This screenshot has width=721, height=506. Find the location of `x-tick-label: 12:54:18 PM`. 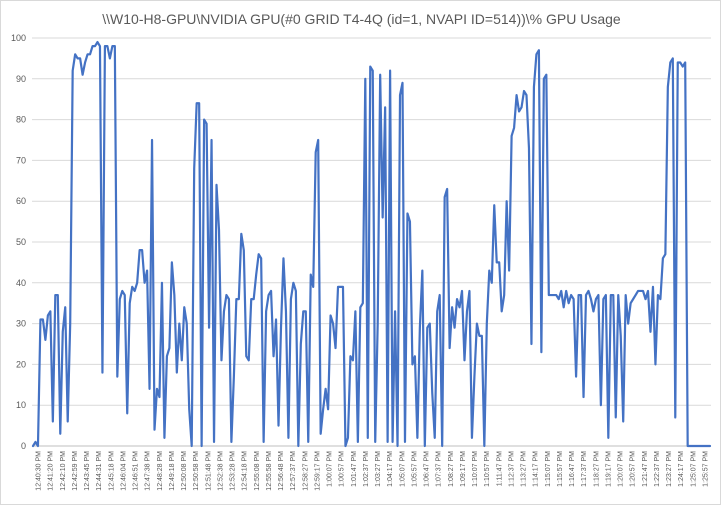

x-tick-label: 12:54:18 PM is located at coordinates (245, 471).